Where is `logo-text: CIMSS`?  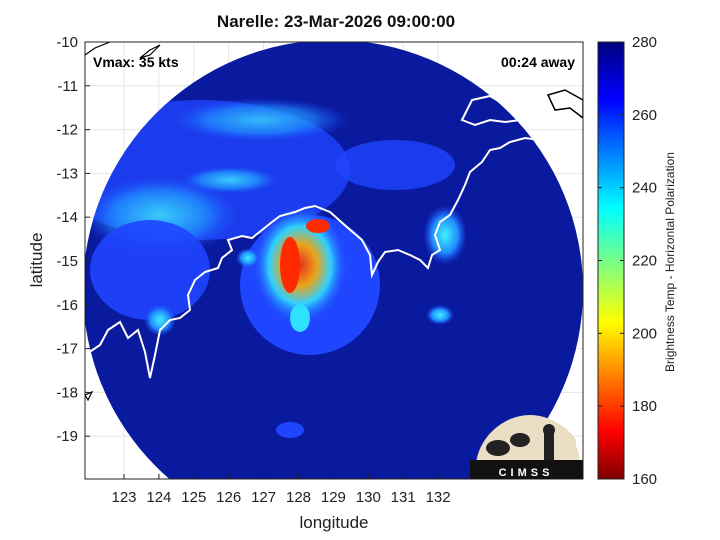 logo-text: CIMSS is located at coordinates (526, 473).